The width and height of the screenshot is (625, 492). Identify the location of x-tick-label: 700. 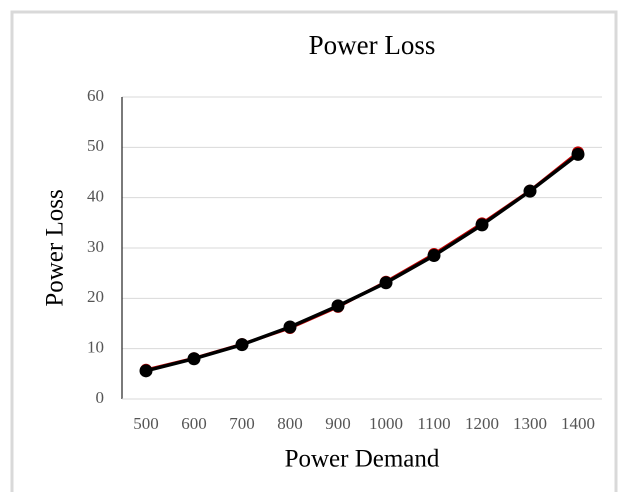
(242, 423).